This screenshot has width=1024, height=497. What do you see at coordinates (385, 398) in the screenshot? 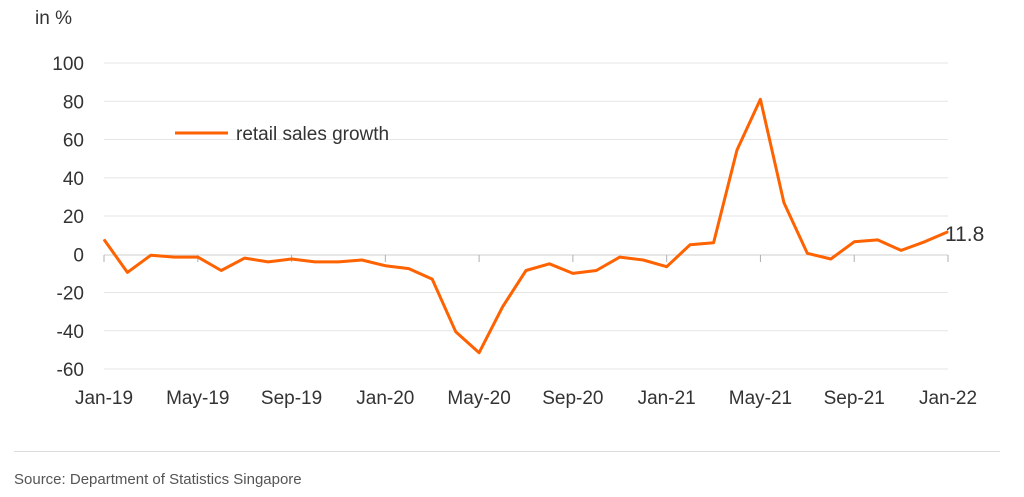
I see `x-tick-label: Jan-20` at bounding box center [385, 398].